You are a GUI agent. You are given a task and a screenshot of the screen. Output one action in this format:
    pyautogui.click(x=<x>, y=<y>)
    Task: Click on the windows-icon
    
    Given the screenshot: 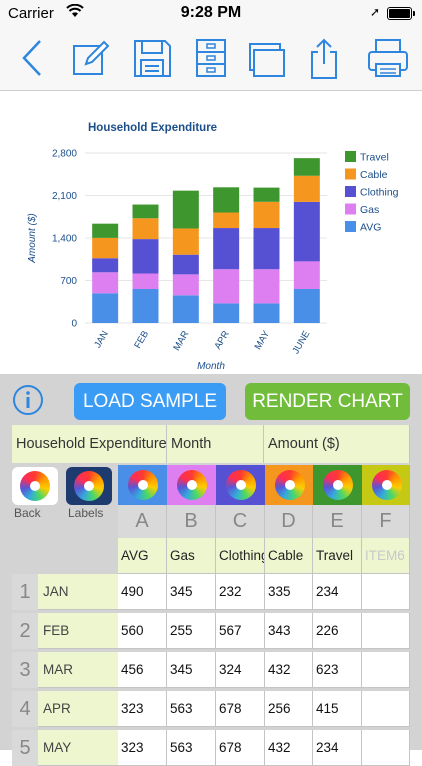 What is the action you would take?
    pyautogui.click(x=268, y=58)
    